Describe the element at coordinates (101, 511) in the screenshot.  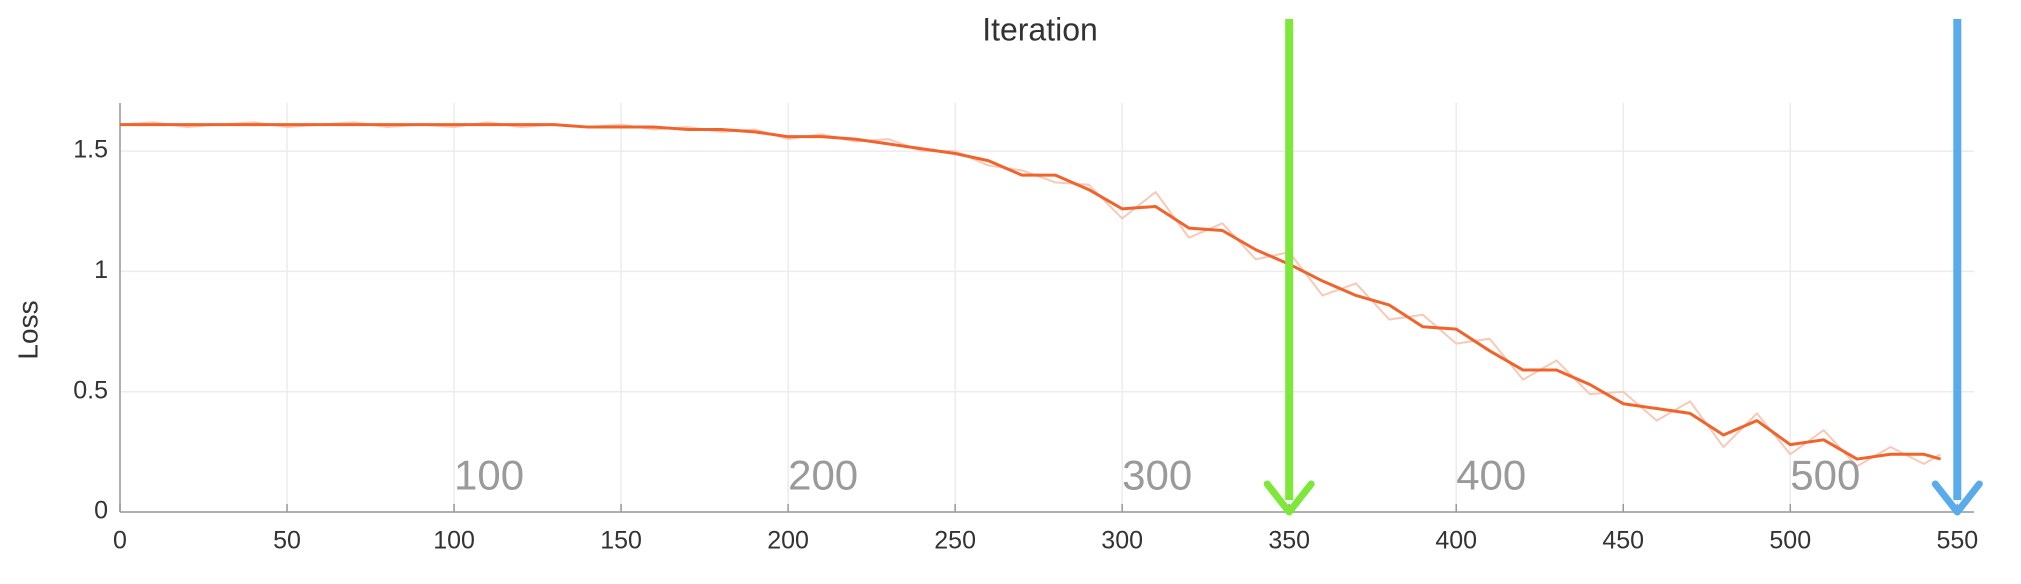
I see `y-tick-label: 0` at that location.